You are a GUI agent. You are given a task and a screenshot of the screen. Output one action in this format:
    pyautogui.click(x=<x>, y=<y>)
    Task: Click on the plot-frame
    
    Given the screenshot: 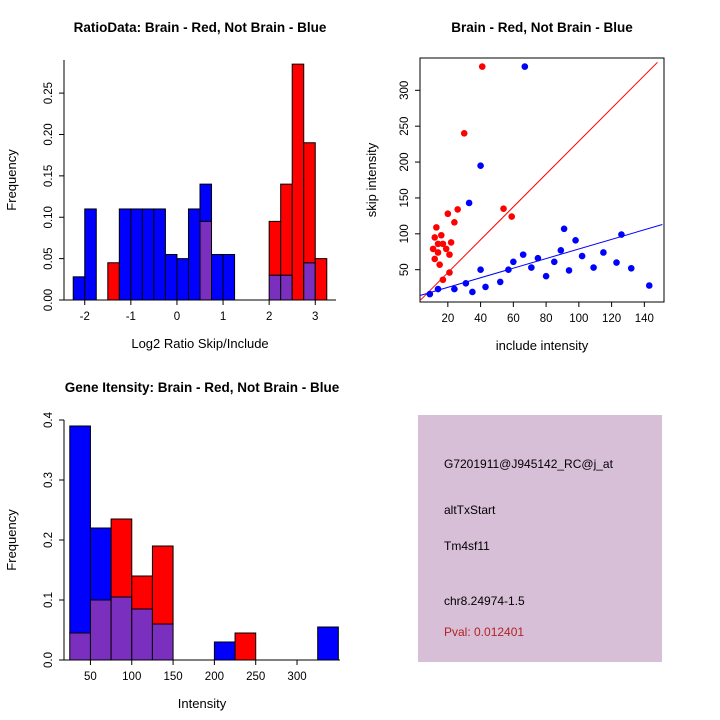 What is the action you would take?
    pyautogui.click(x=542, y=180)
    